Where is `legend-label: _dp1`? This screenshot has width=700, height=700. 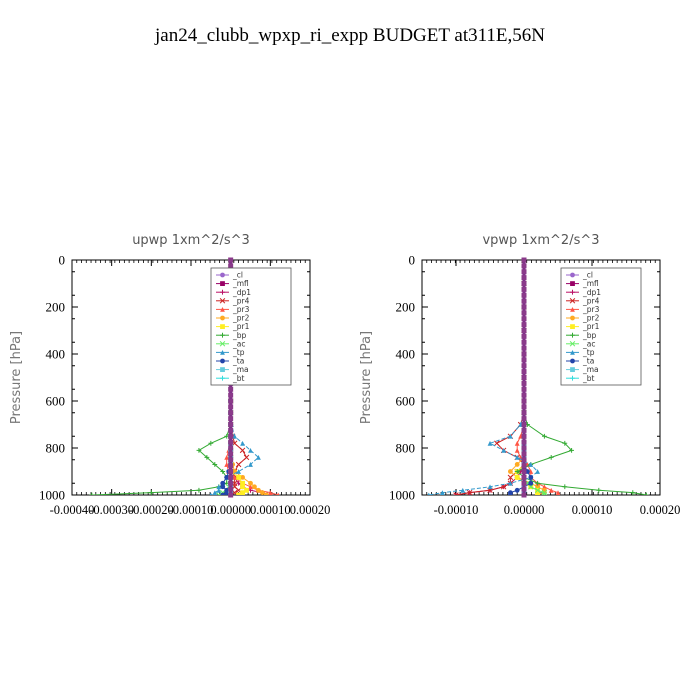 legend-label: _dp1 is located at coordinates (241, 292).